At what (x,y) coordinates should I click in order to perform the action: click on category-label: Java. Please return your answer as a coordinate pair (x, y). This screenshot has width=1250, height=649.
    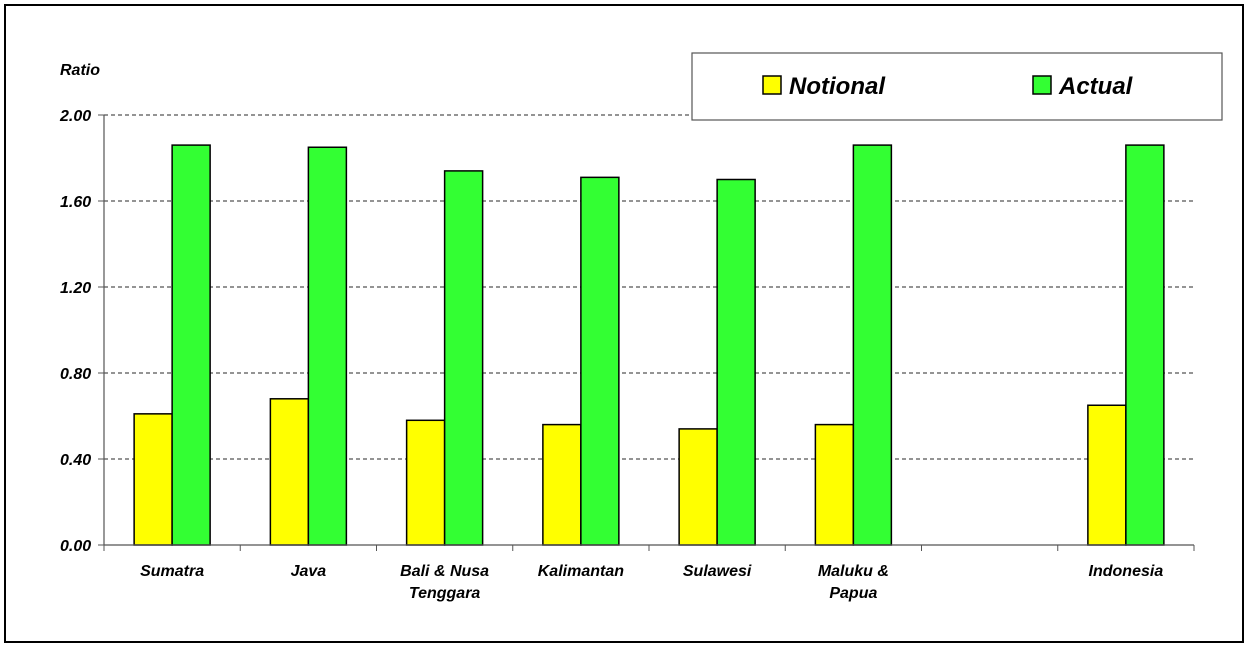
    Looking at the image, I should click on (309, 571).